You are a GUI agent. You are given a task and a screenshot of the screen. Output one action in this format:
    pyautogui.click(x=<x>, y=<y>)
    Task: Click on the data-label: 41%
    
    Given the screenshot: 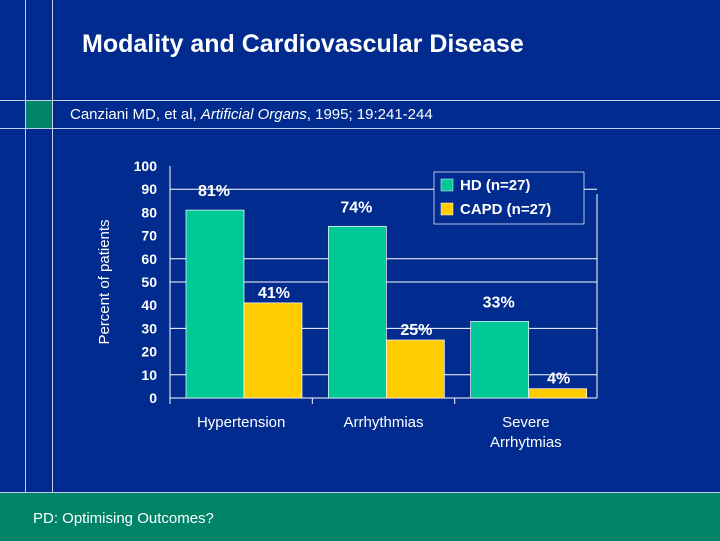 What is the action you would take?
    pyautogui.click(x=274, y=293)
    